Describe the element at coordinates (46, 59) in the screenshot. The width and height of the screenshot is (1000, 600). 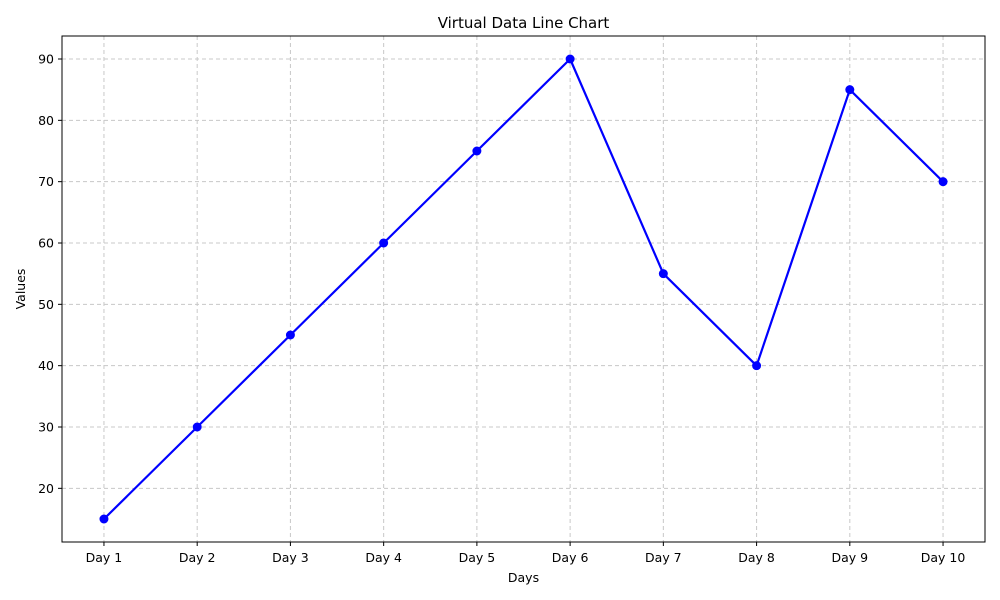
I see `y-tick-label: 90` at that location.